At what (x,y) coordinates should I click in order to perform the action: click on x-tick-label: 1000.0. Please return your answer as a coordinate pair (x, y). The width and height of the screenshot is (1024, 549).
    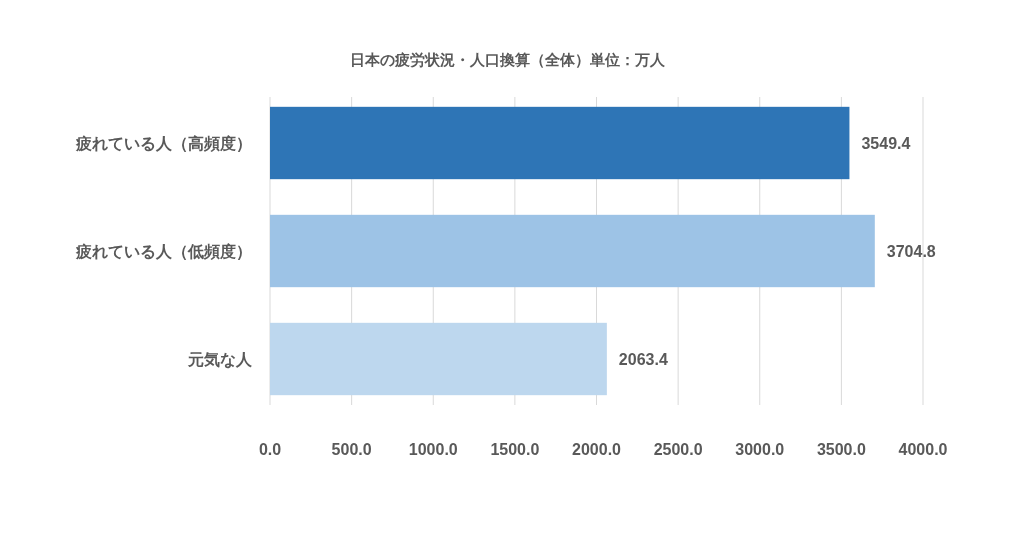
    Looking at the image, I should click on (433, 449).